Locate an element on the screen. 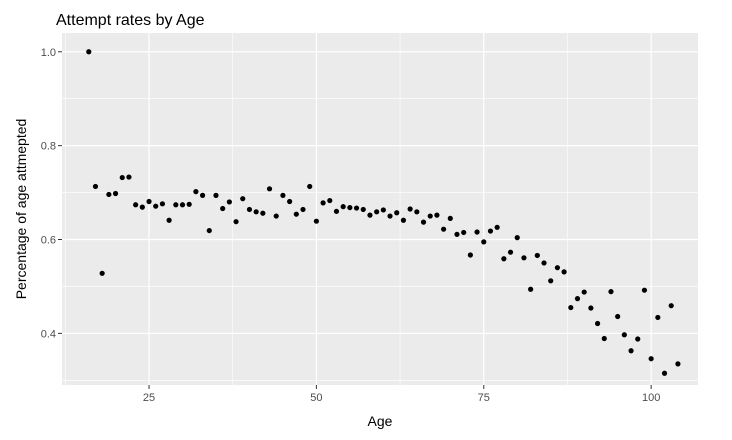  x-tick-label: 50 is located at coordinates (316, 398).